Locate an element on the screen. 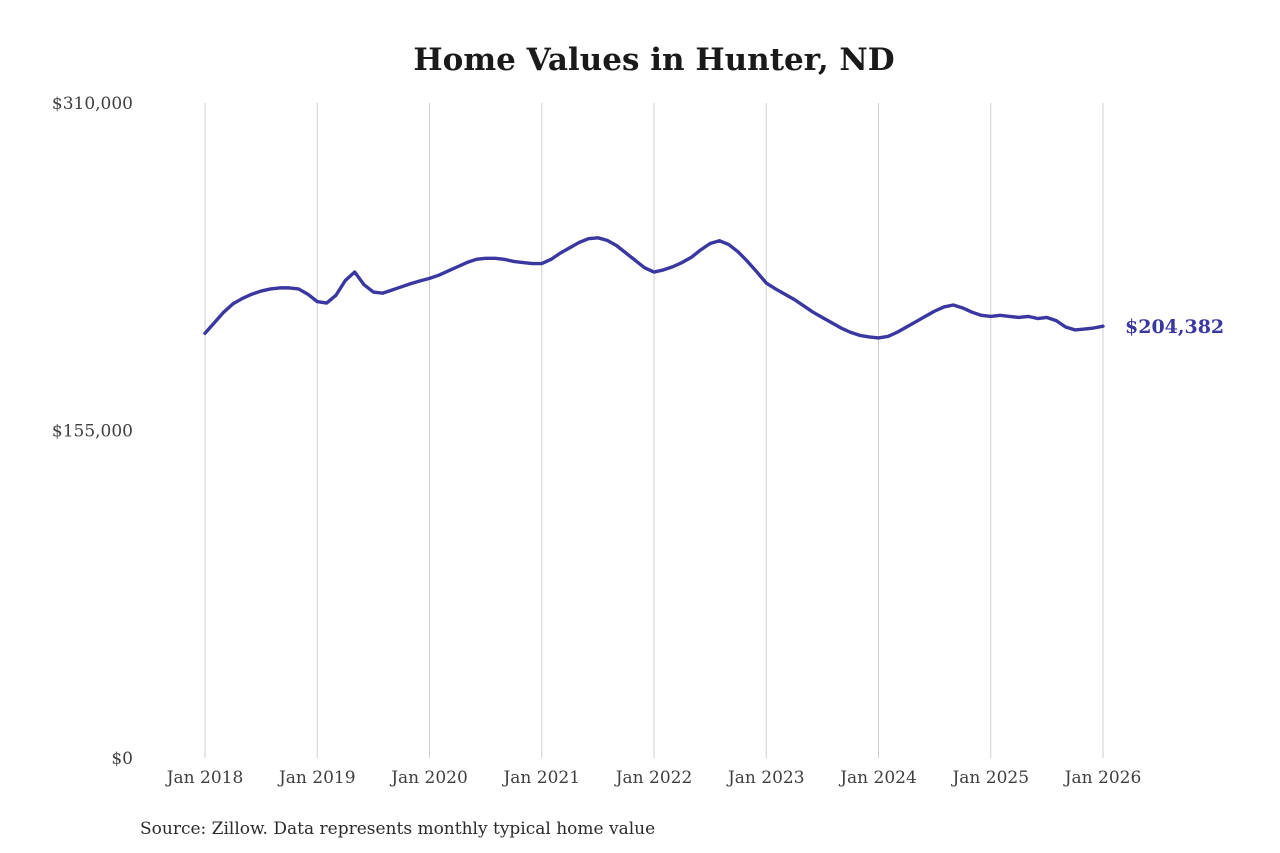 The width and height of the screenshot is (1280, 853). y-axis-labels: $310,000 $155,000 $0 is located at coordinates (92, 431).